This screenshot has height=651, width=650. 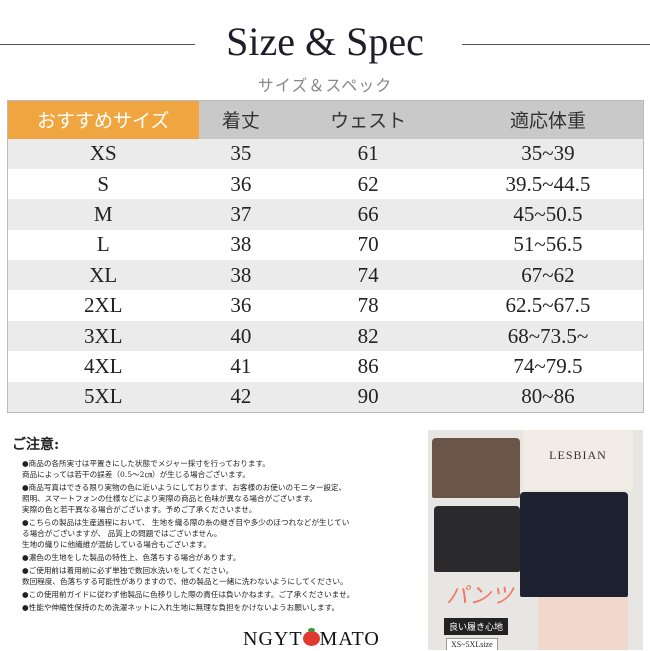 I want to click on size-range-badge: XS~5XLsize, so click(x=472, y=644).